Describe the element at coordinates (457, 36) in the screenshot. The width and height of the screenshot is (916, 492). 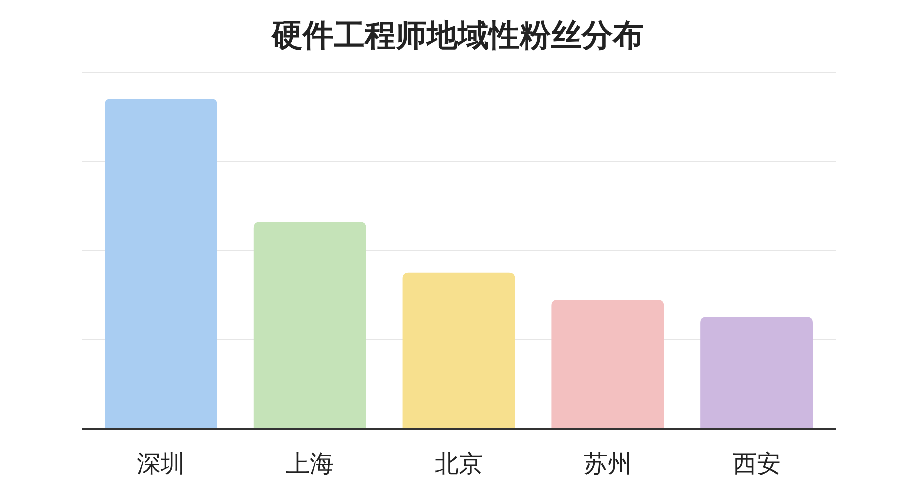
I see `chart-title: 硬件工程师地域性粉丝分布` at that location.